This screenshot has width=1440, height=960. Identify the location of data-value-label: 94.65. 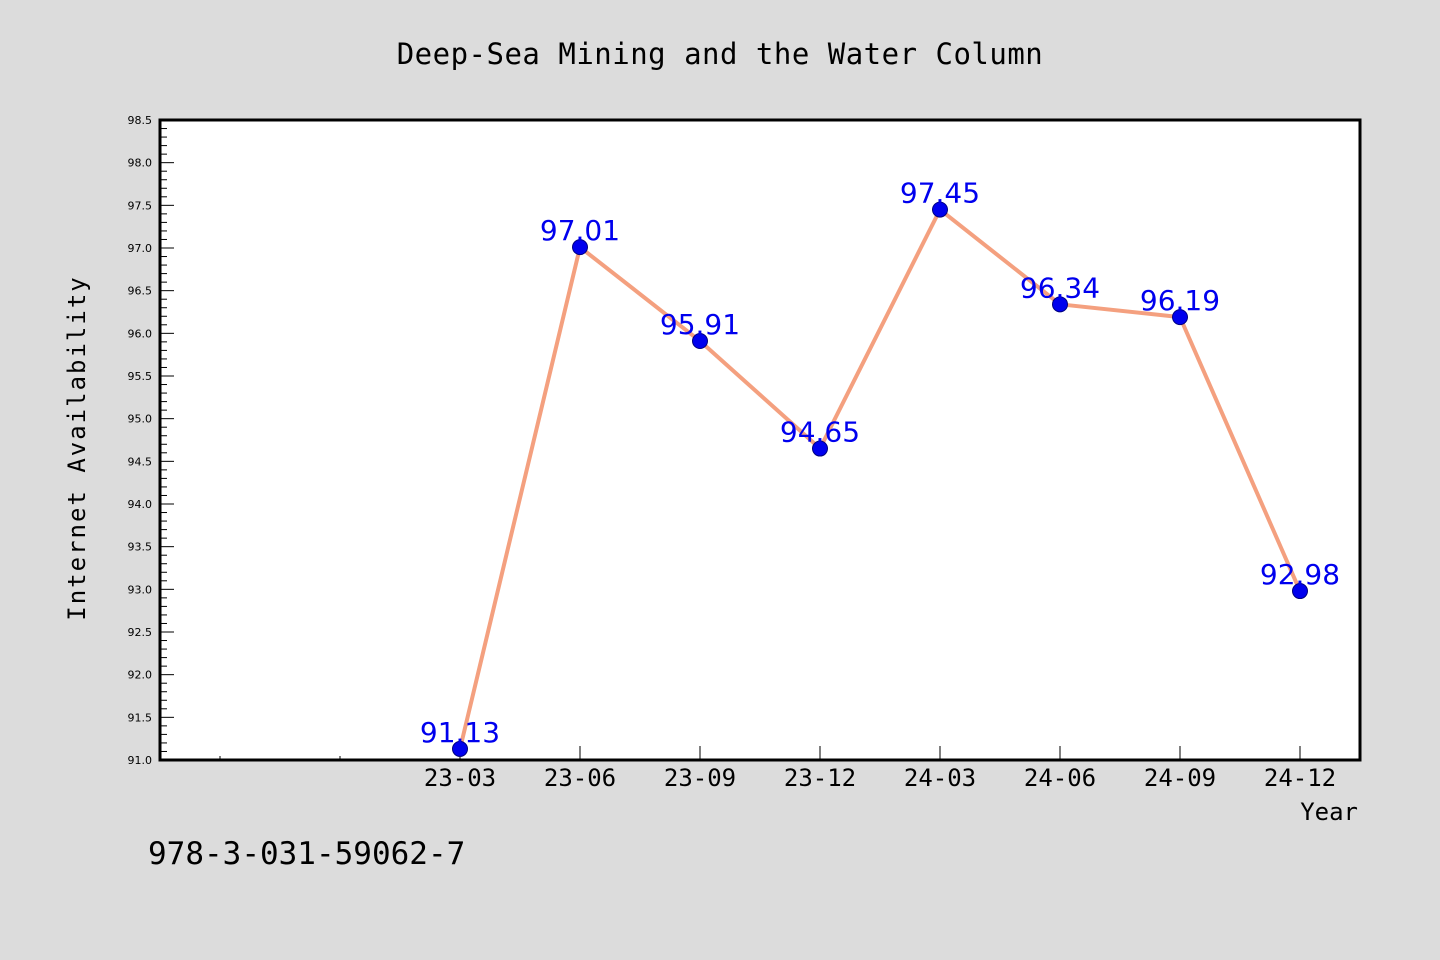
(820, 432).